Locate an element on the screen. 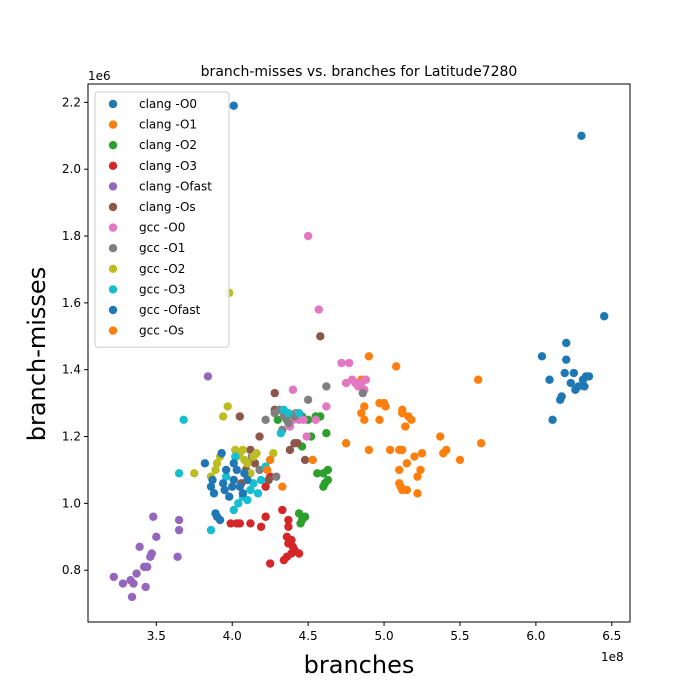 This screenshot has width=700, height=700. x-tick-label: 4.5 is located at coordinates (308, 636).